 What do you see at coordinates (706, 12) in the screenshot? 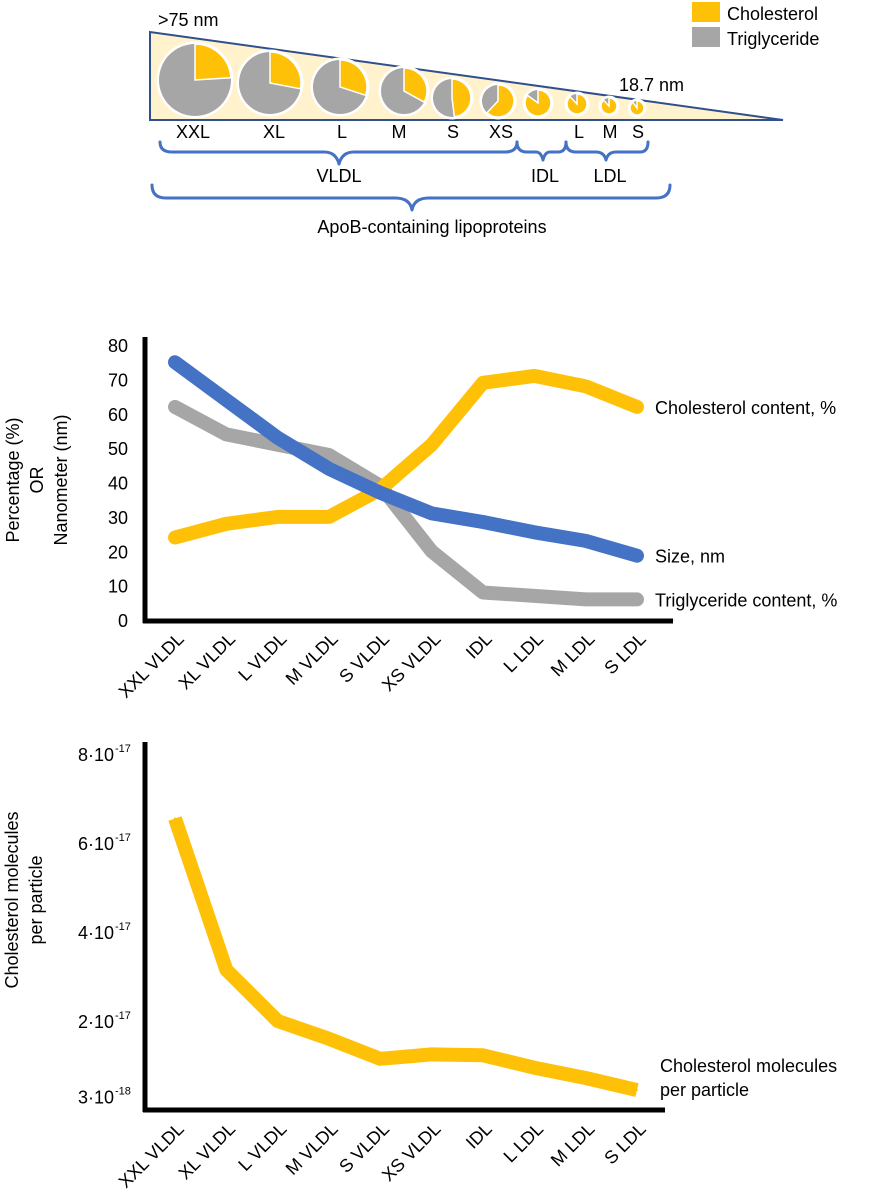
I see `legend-swatch-cholesterol` at bounding box center [706, 12].